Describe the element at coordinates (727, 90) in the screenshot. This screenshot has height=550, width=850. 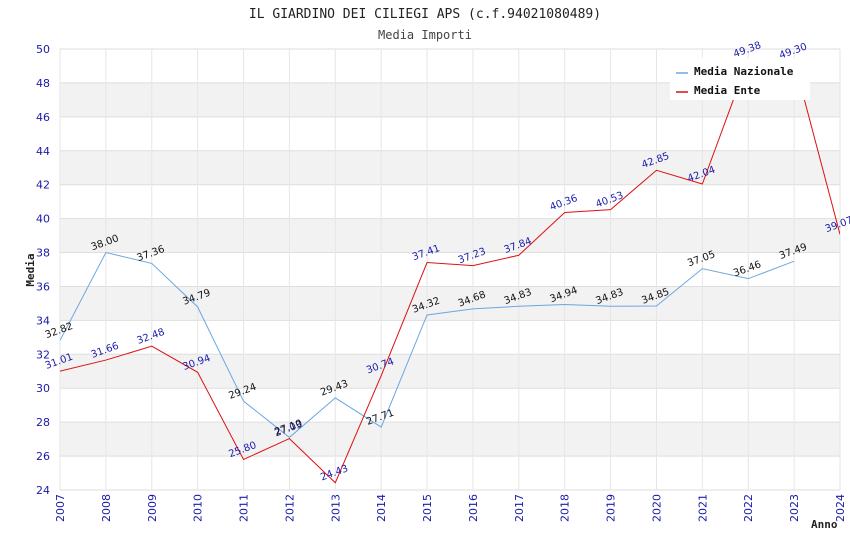
I see `legend-label-ente: Media Ente` at that location.